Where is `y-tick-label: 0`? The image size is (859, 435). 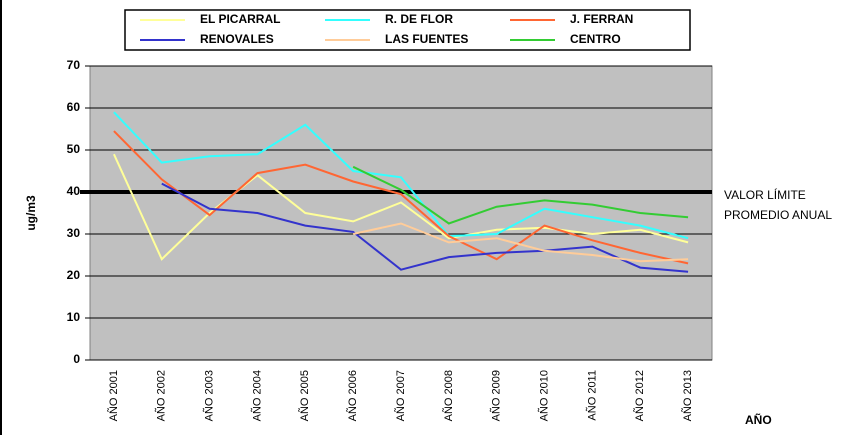
y-tick-label: 0 is located at coordinates (76, 359).